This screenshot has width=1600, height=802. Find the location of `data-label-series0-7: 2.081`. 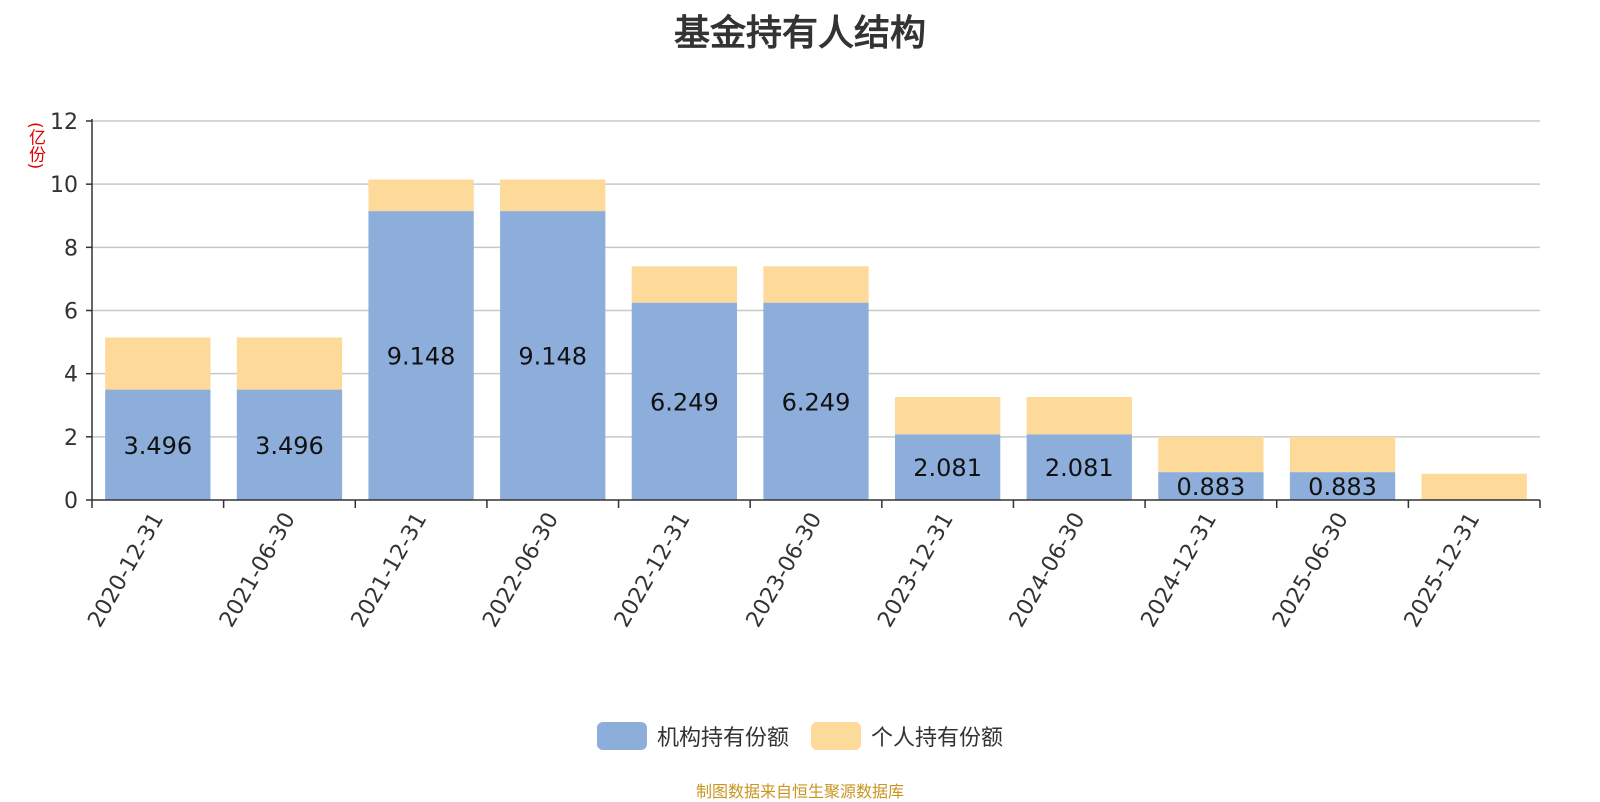

data-label-series0-7: 2.081 is located at coordinates (1079, 468).